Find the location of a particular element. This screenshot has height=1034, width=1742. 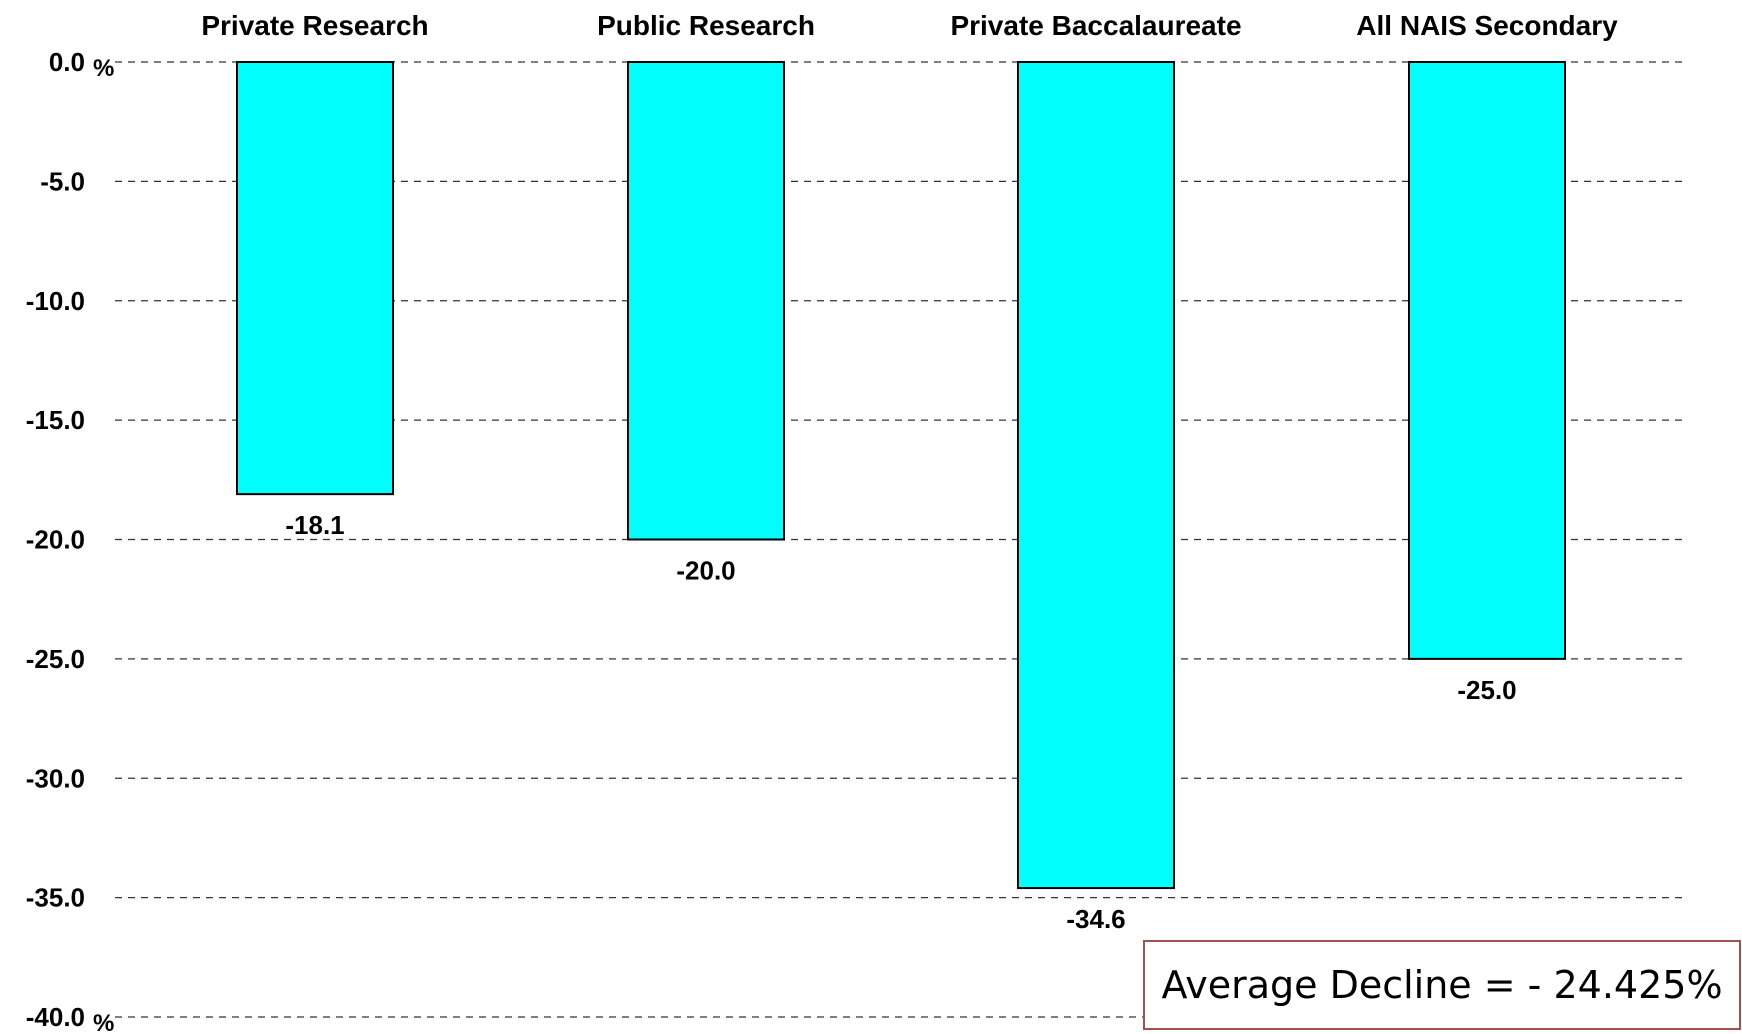

data-label: -18.1 is located at coordinates (314, 525).